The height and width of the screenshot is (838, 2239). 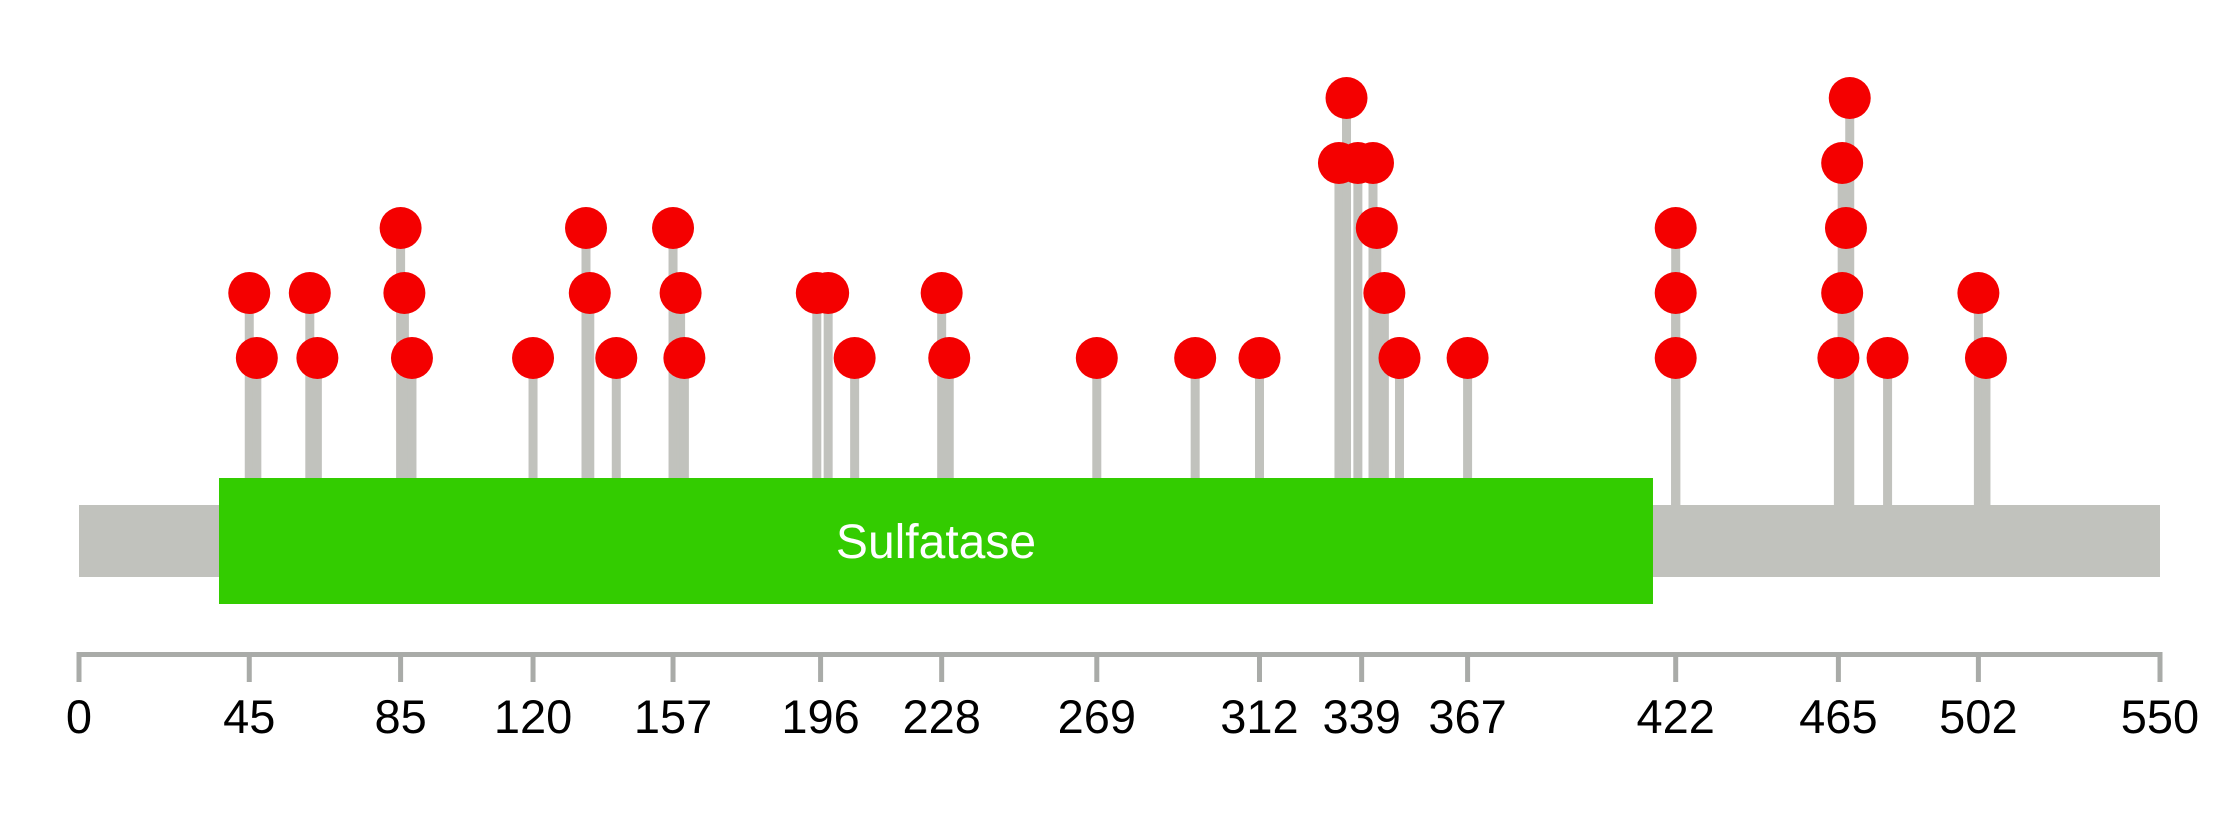 What do you see at coordinates (1097, 716) in the screenshot?
I see `axis-tick-label: 269` at bounding box center [1097, 716].